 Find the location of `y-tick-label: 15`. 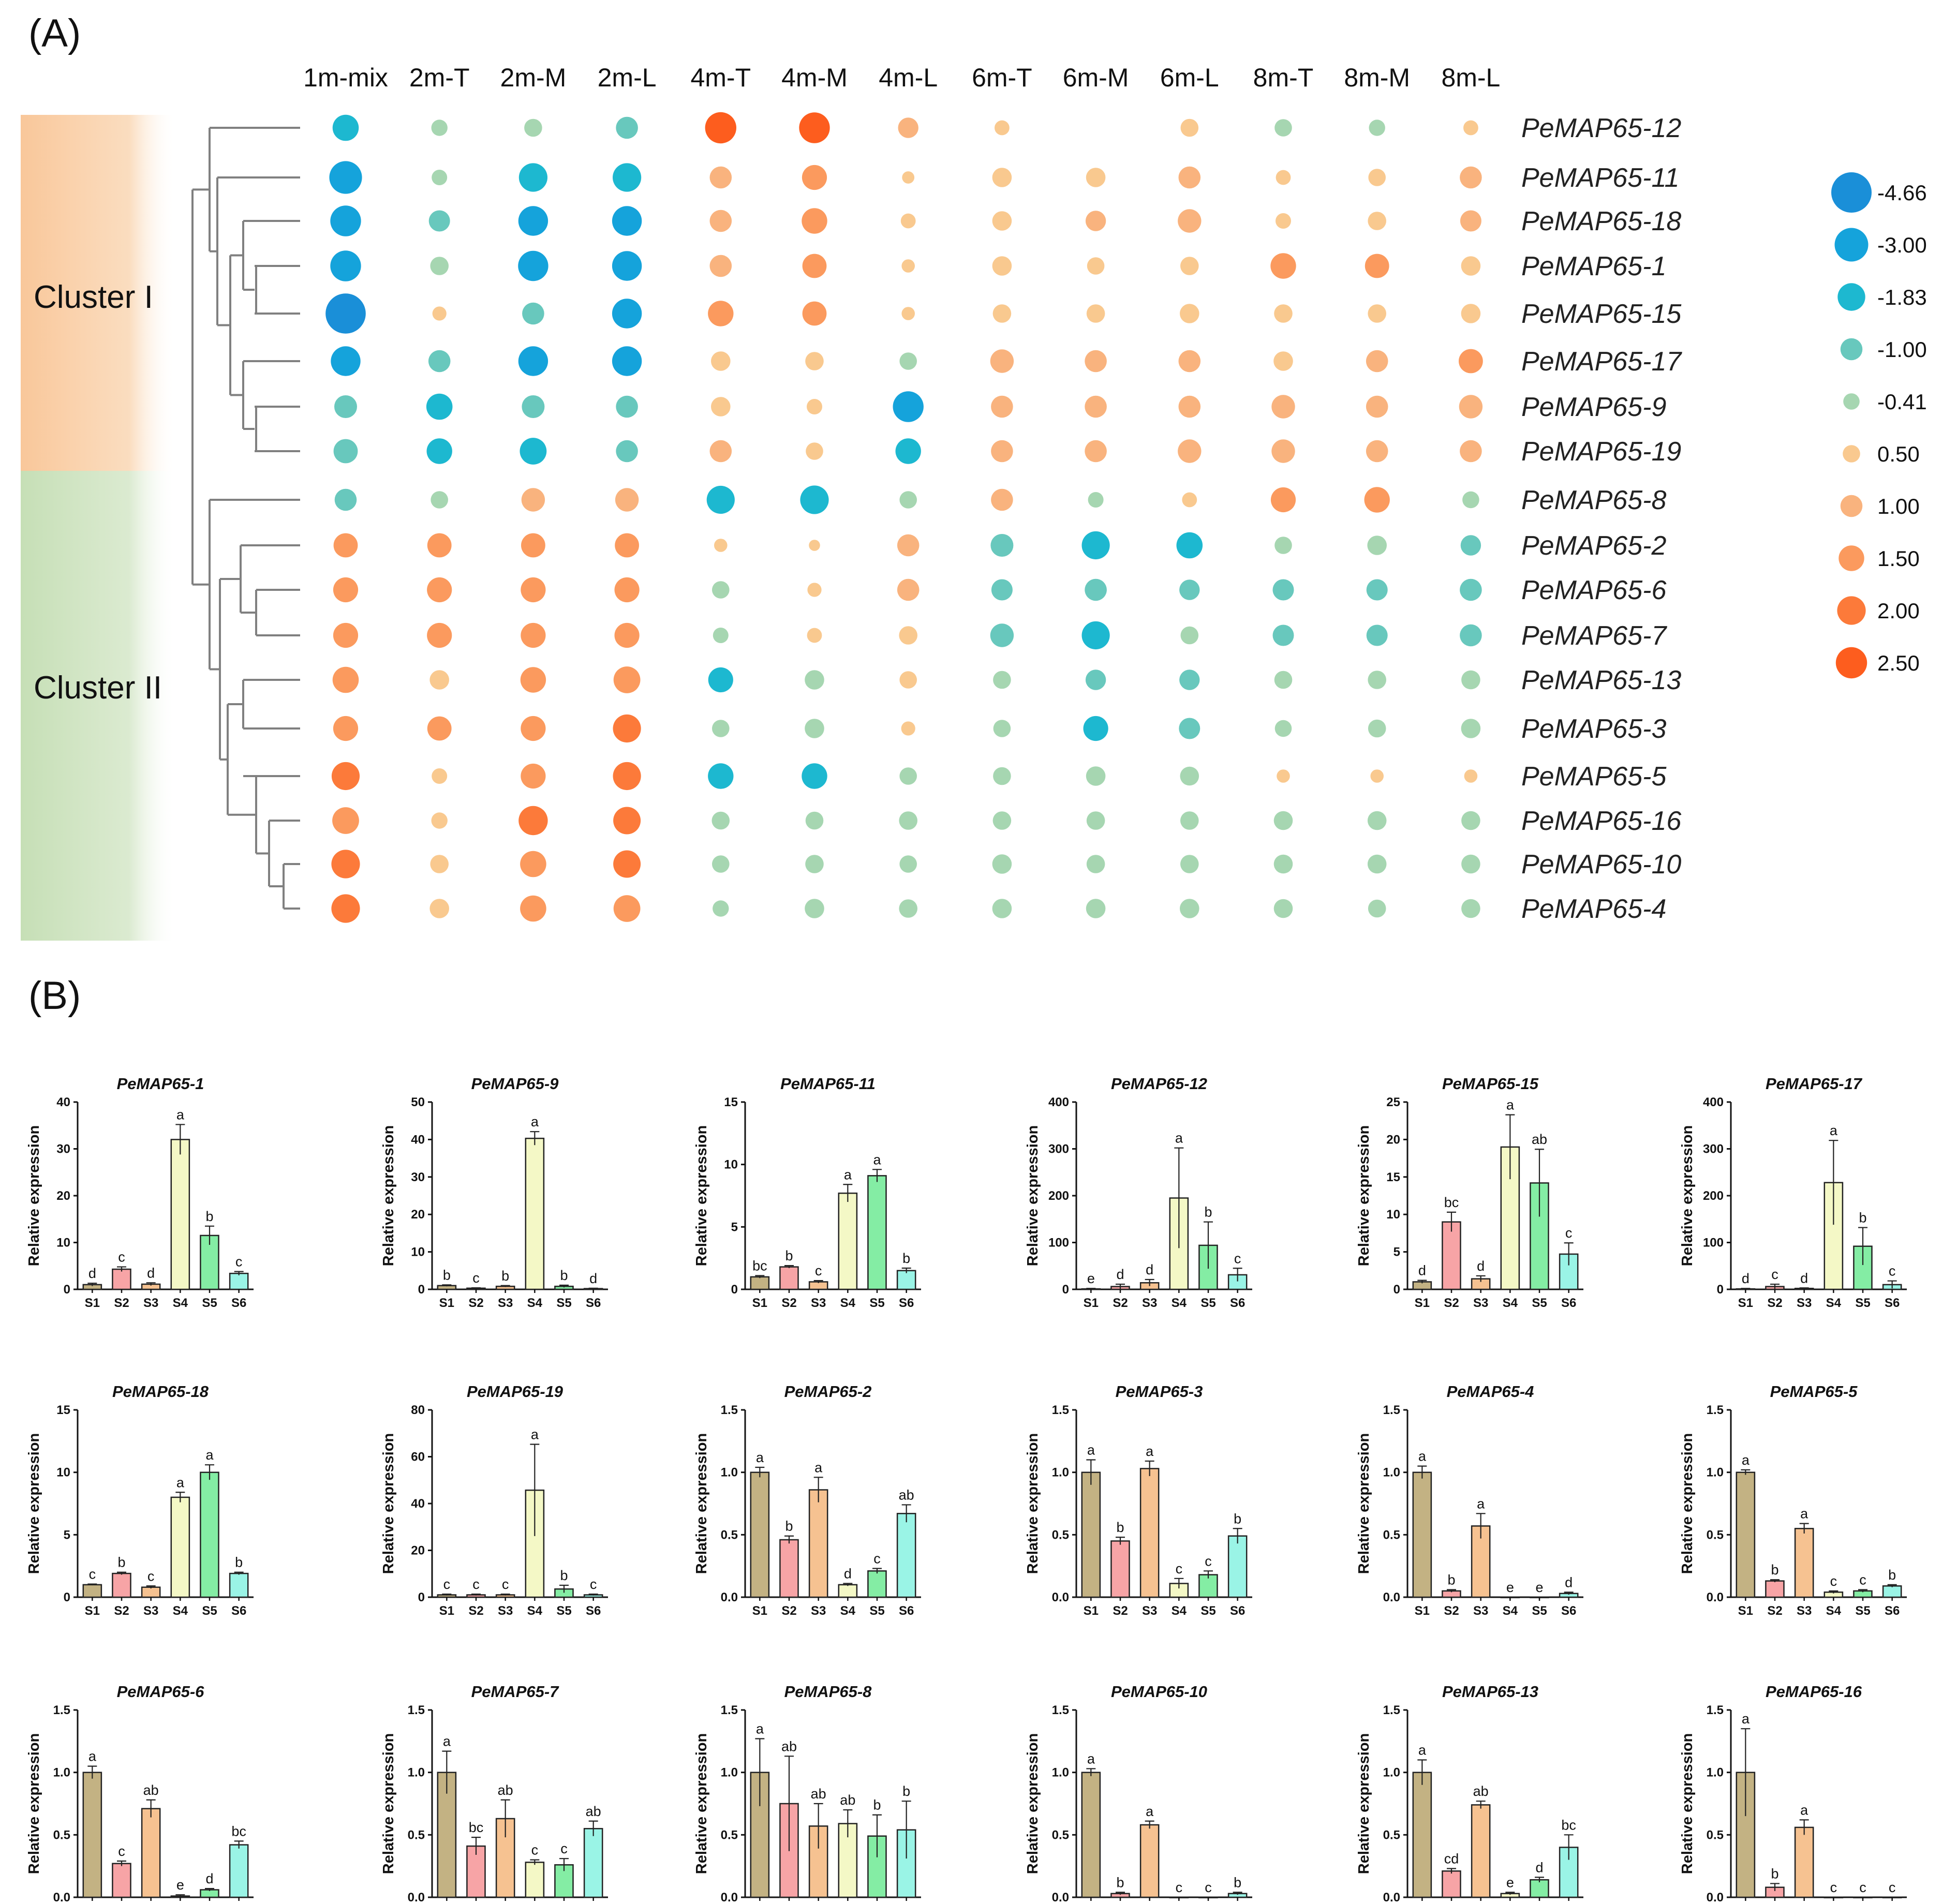

y-tick-label: 15 is located at coordinates (1393, 1177).